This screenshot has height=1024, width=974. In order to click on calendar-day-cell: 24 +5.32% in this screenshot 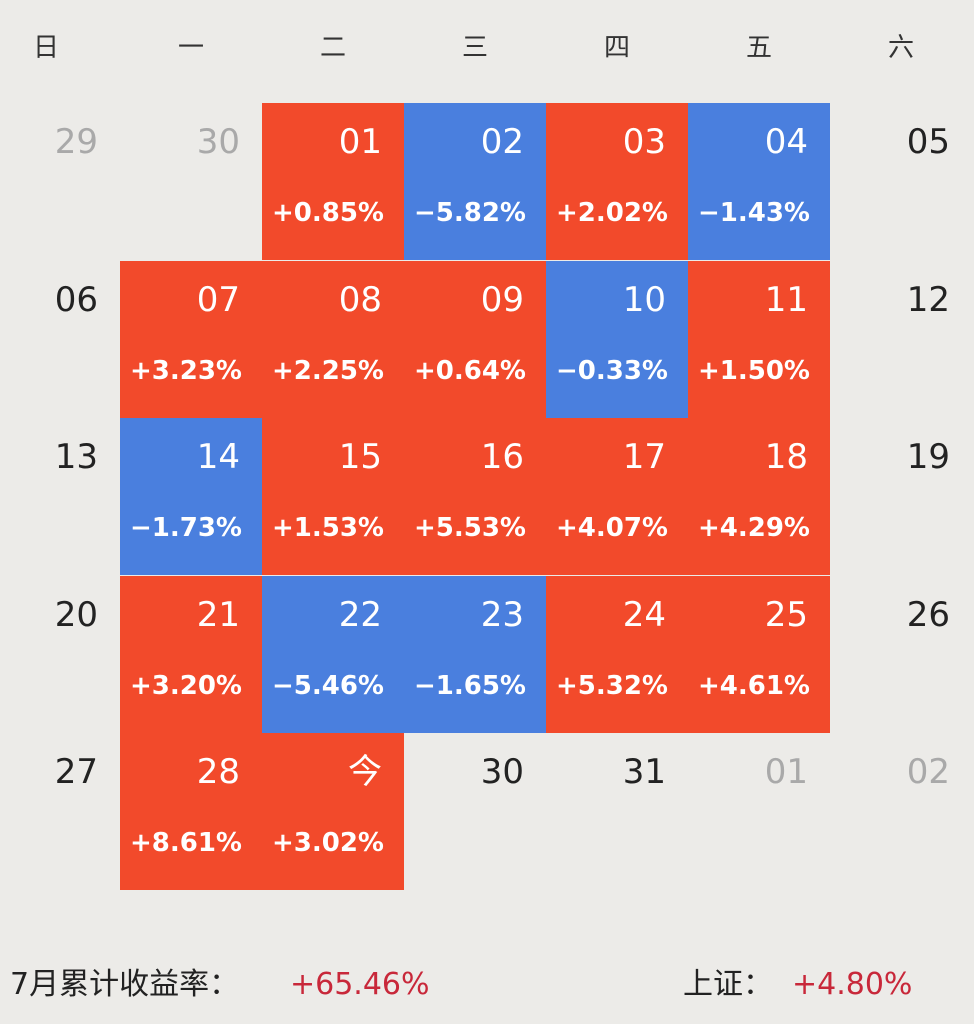, I will do `click(617, 654)`.